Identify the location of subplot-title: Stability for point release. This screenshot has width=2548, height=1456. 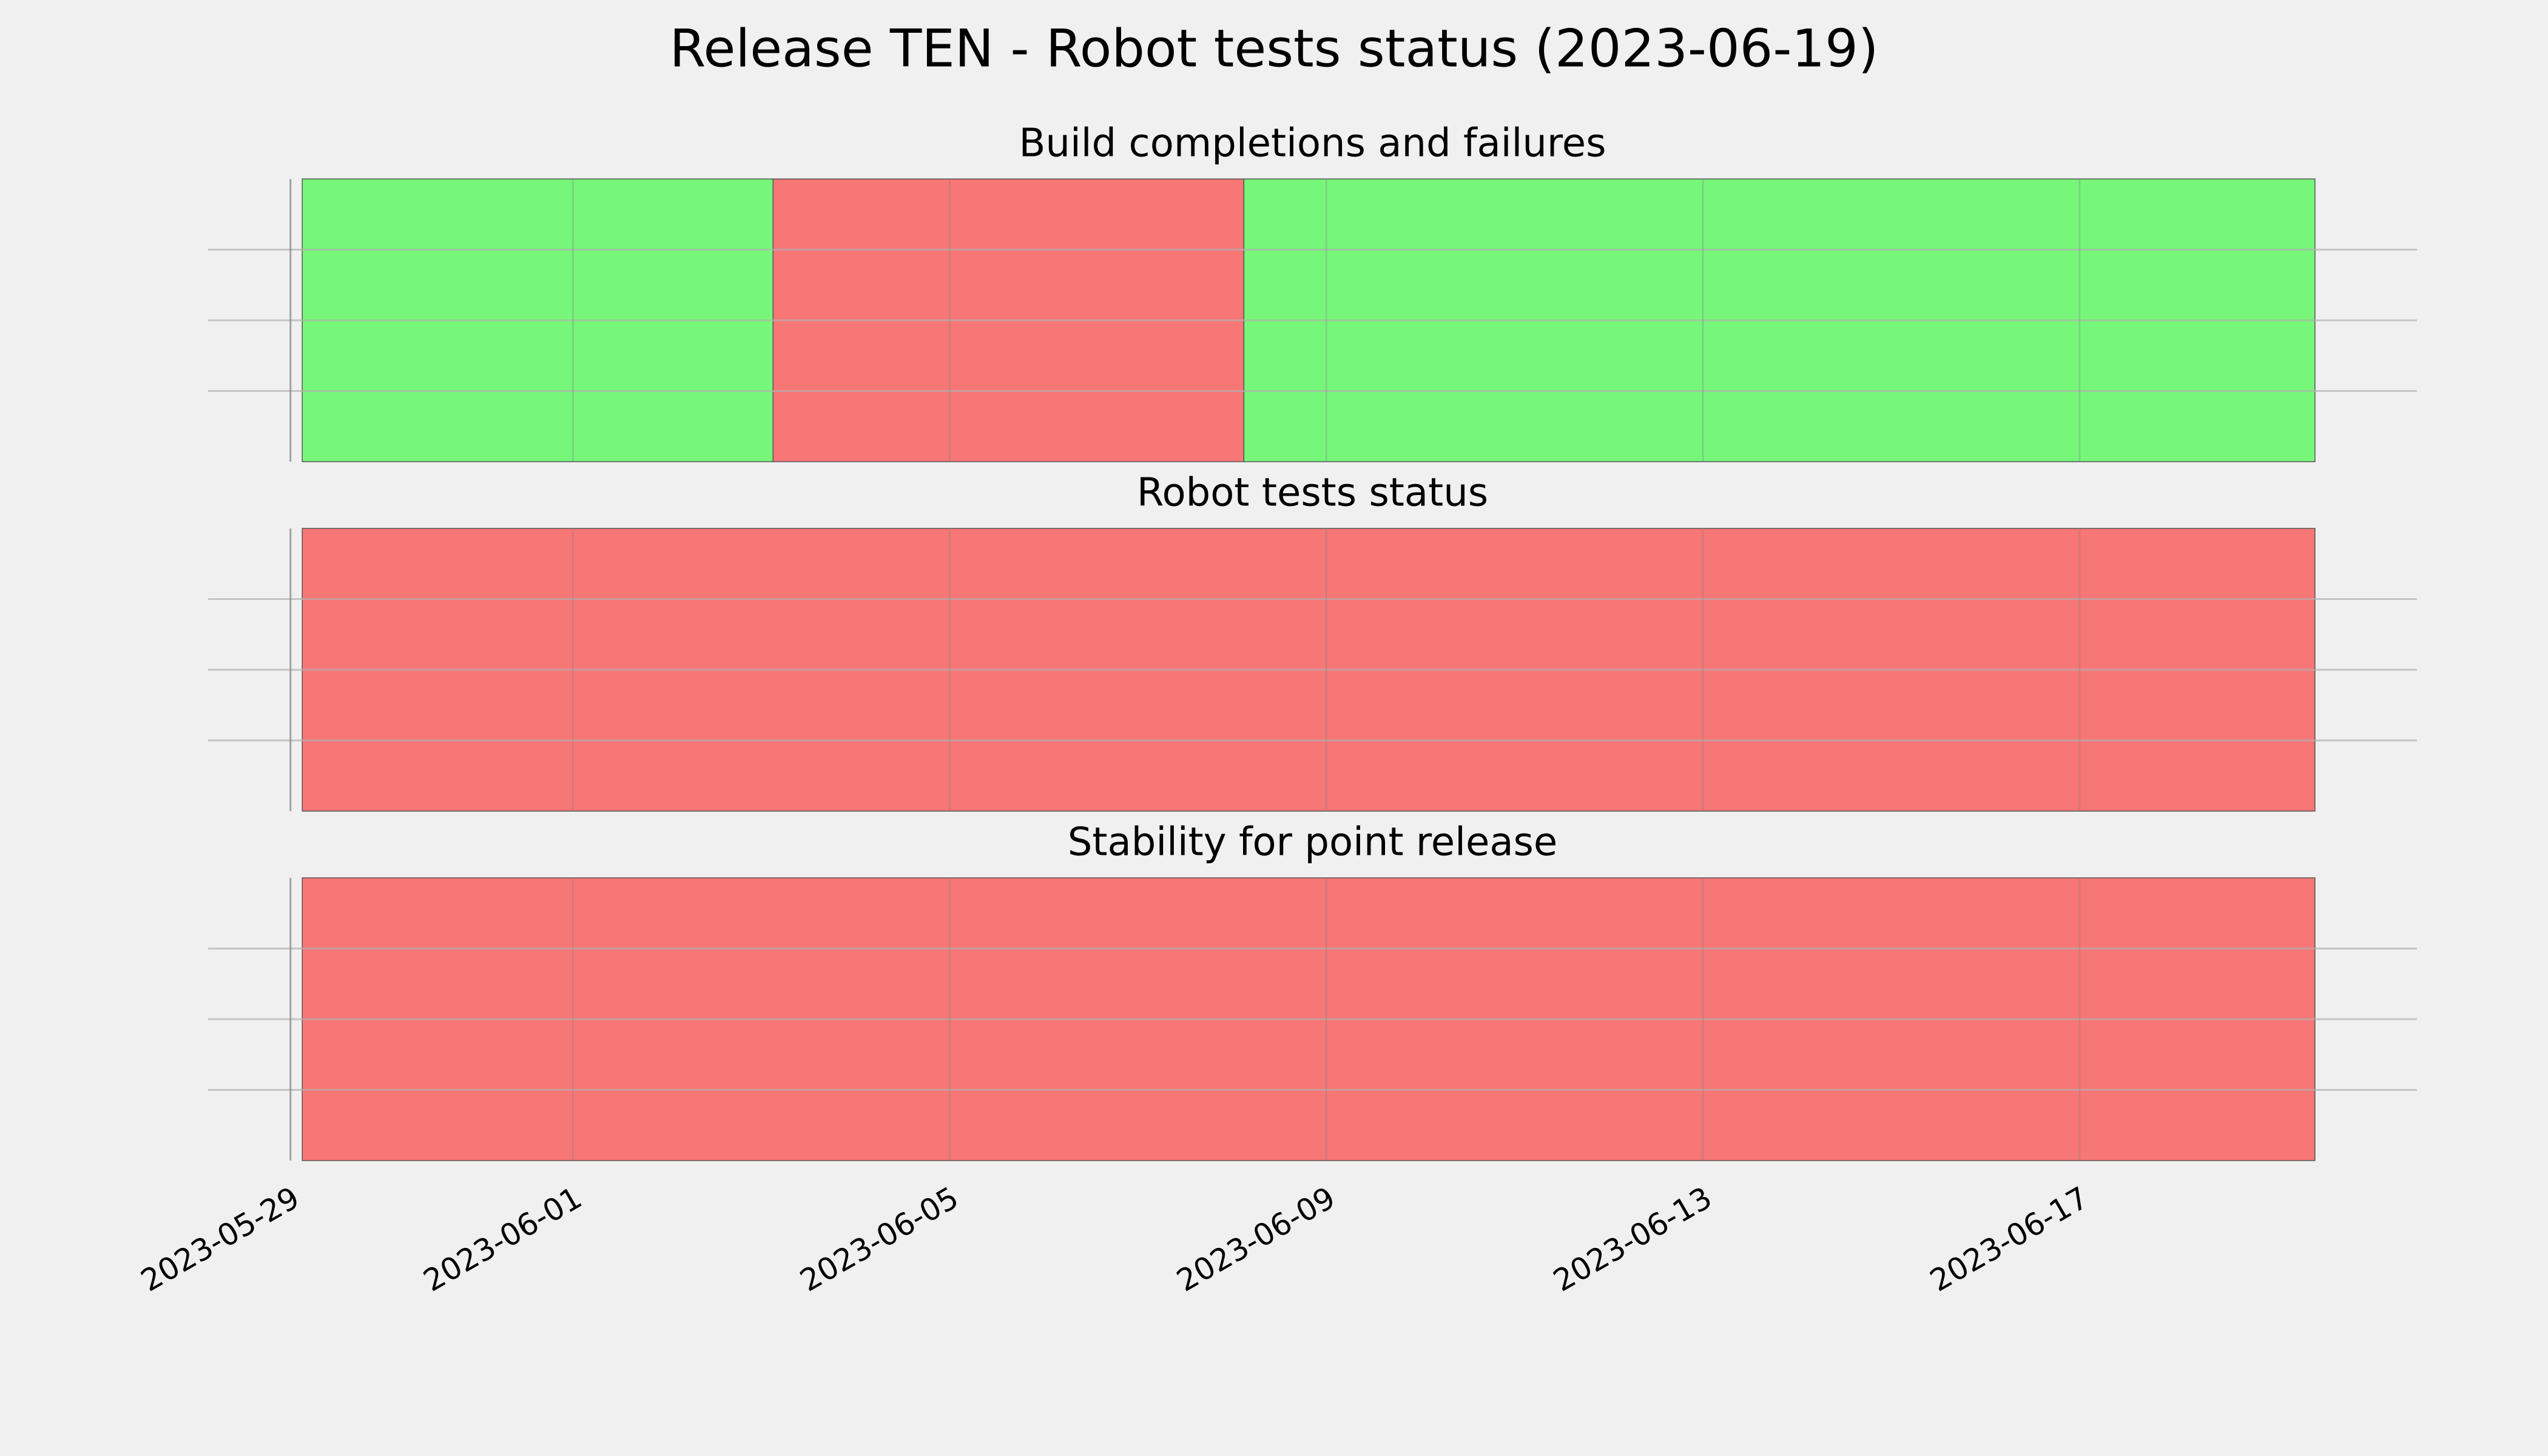
(1313, 842).